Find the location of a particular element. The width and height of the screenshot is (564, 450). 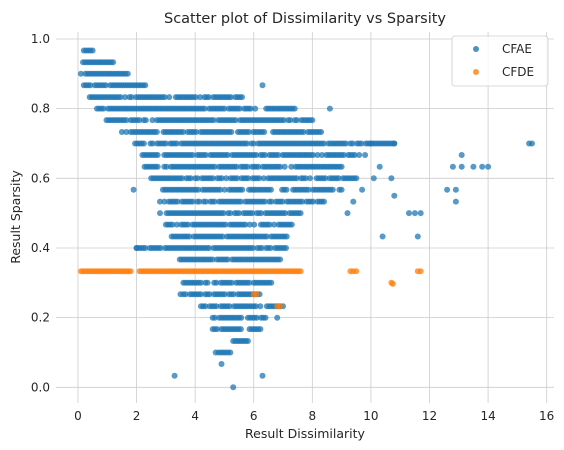

legend-label-cfde: CFDE is located at coordinates (518, 72).